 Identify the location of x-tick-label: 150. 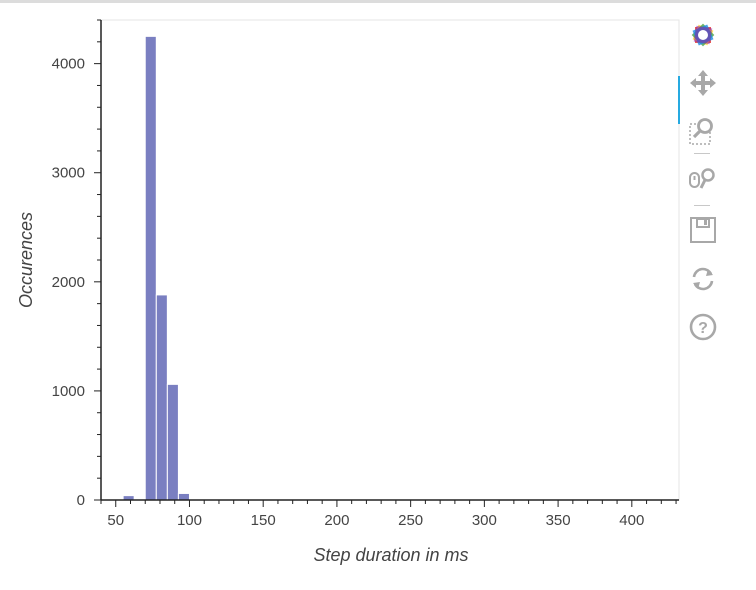
(263, 520).